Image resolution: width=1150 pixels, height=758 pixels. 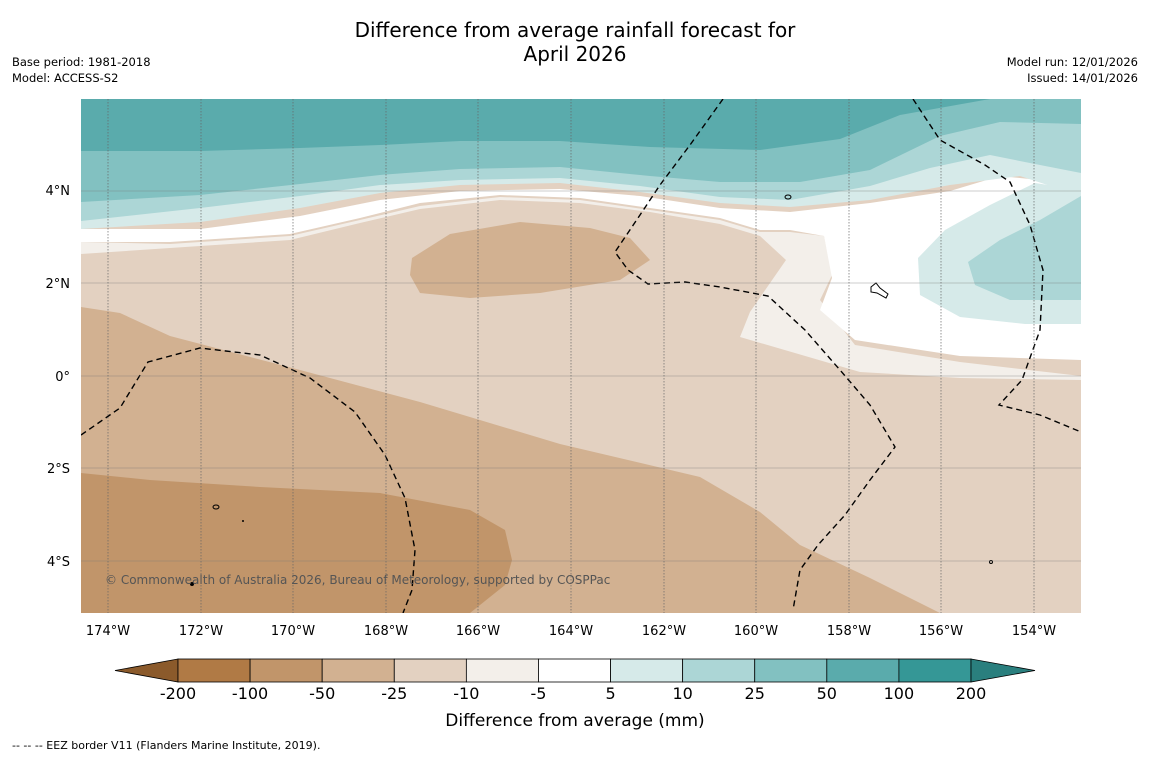 I want to click on title-line-2: April 2026, so click(x=575, y=54).